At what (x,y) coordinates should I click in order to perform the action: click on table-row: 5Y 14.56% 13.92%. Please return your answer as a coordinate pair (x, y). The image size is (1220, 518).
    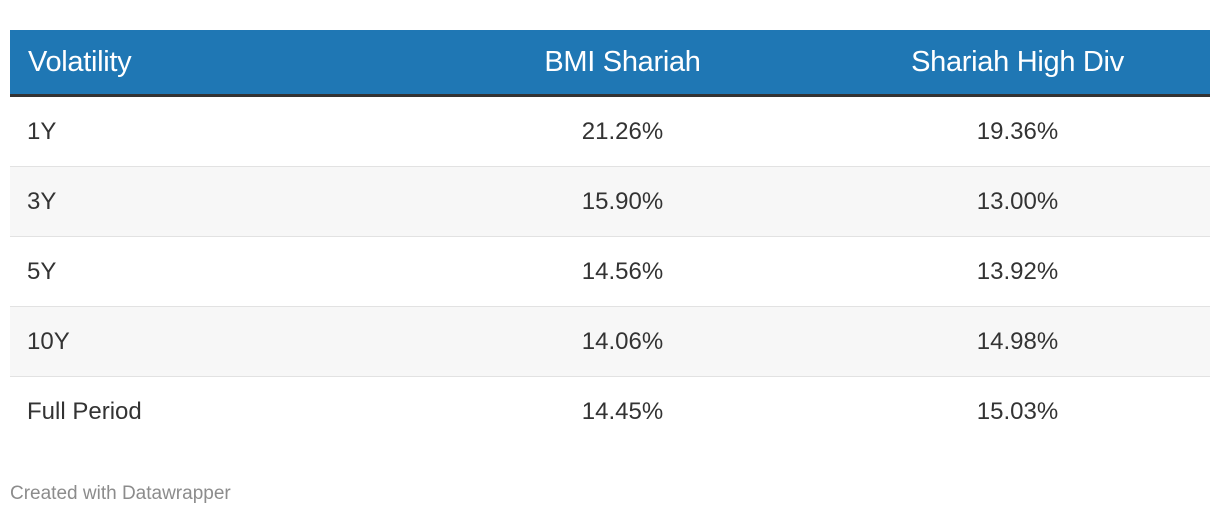
    Looking at the image, I should click on (610, 271).